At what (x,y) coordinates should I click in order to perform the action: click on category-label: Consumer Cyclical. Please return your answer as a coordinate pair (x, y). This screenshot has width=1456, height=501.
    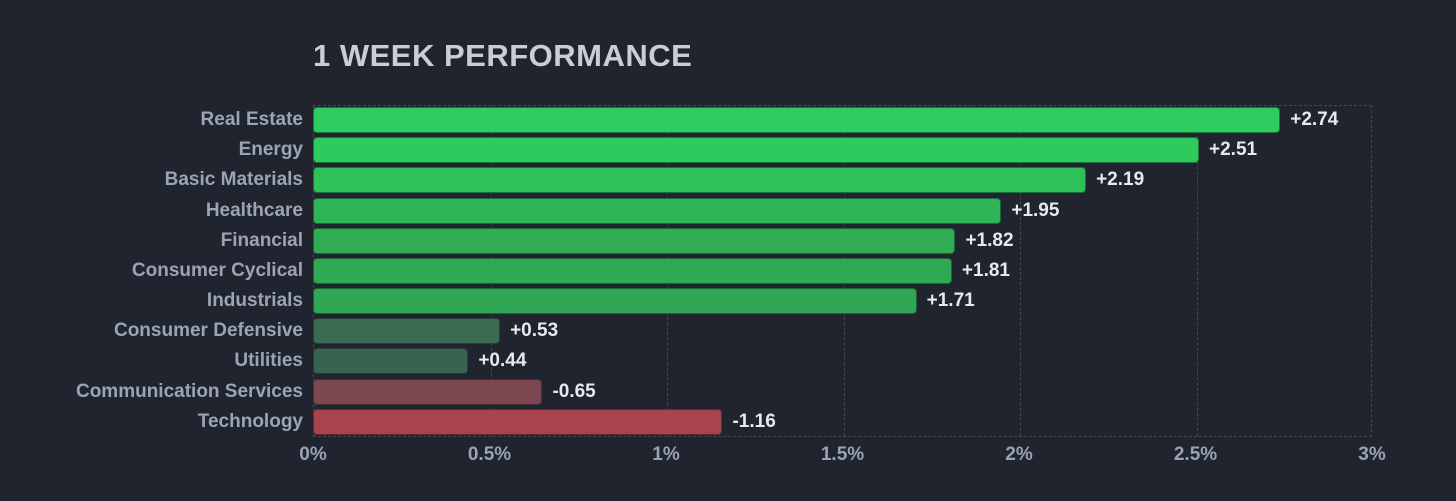
    Looking at the image, I should click on (217, 270).